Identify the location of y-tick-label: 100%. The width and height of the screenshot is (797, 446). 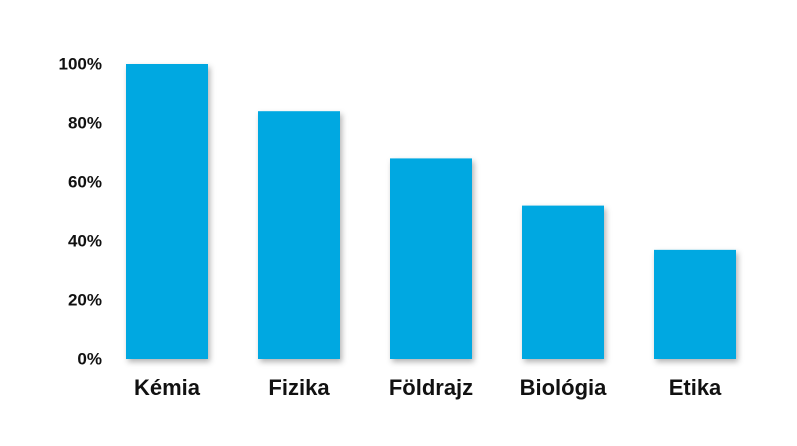
(80, 63).